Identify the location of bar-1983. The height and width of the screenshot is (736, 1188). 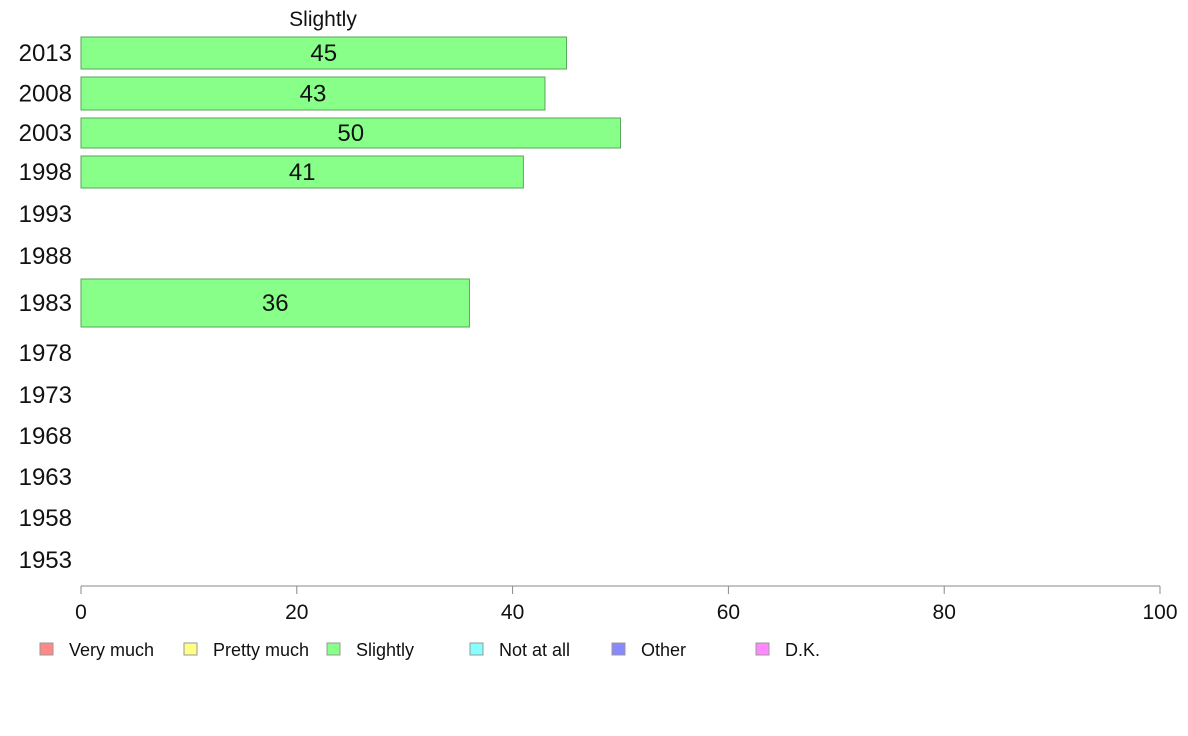
(275, 303).